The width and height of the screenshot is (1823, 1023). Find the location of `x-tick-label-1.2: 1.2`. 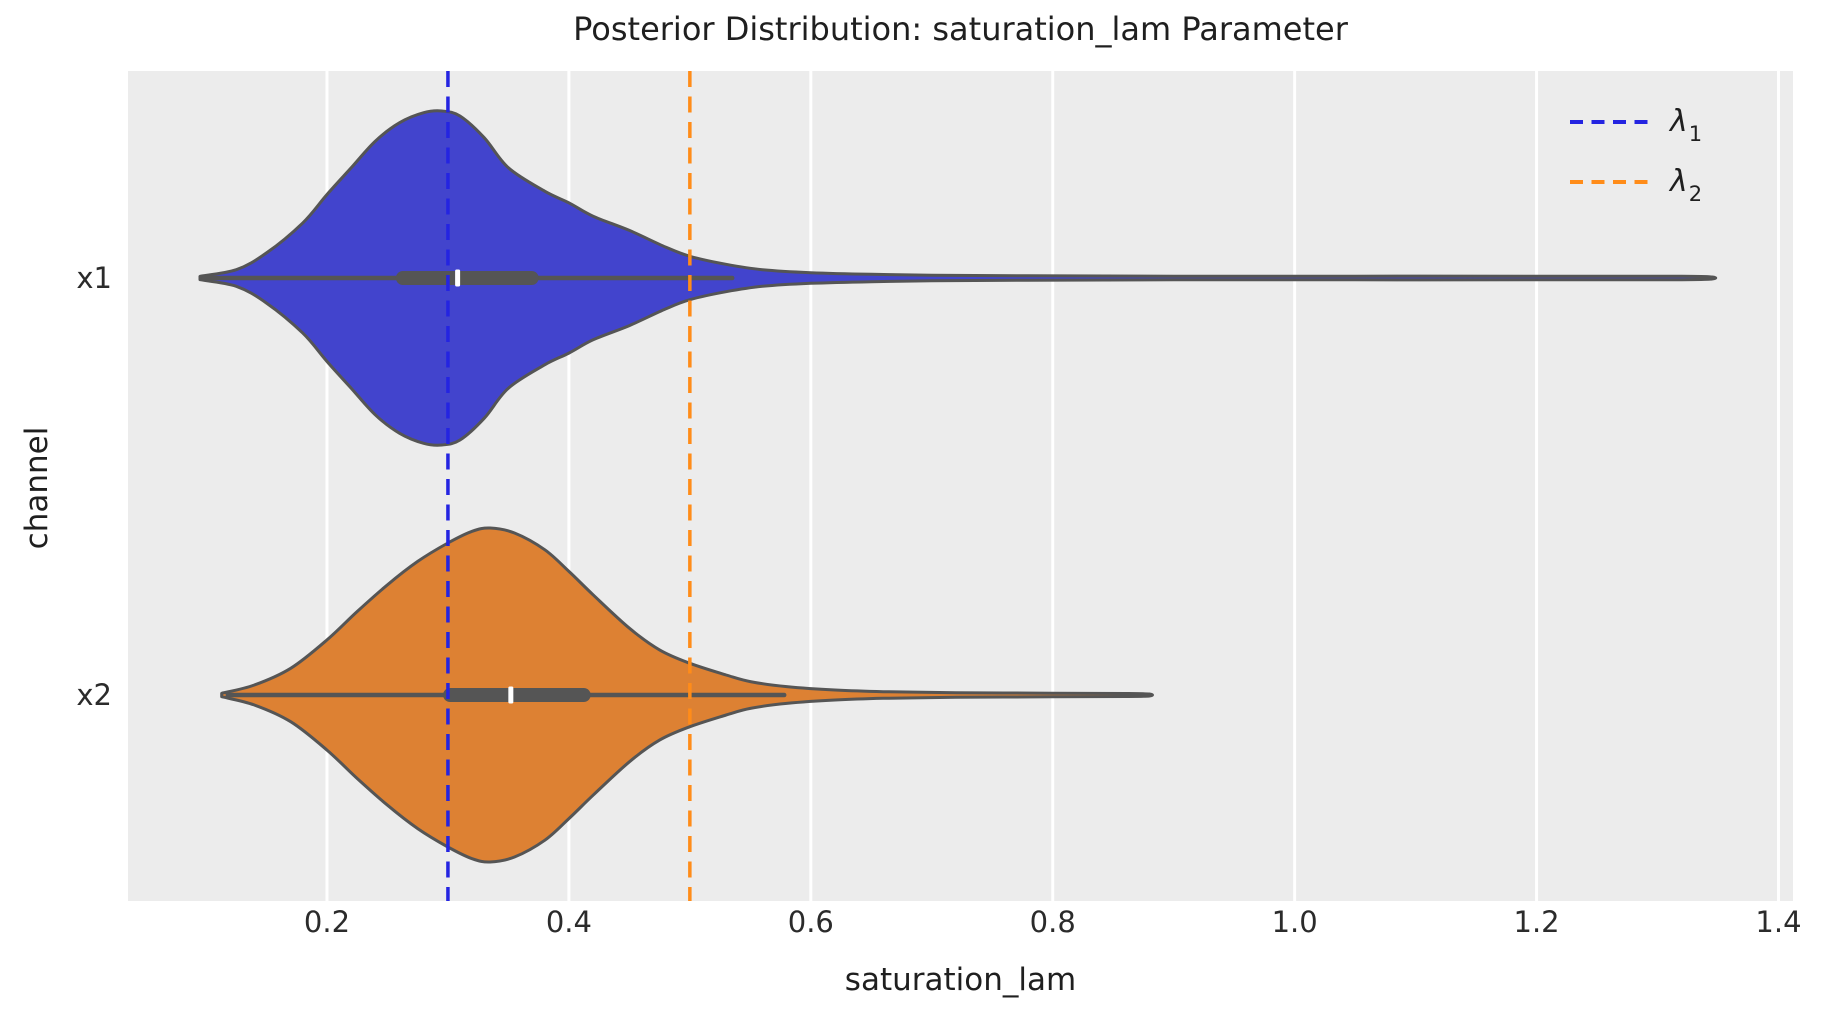

x-tick-label-1.2: 1.2 is located at coordinates (1536, 922).